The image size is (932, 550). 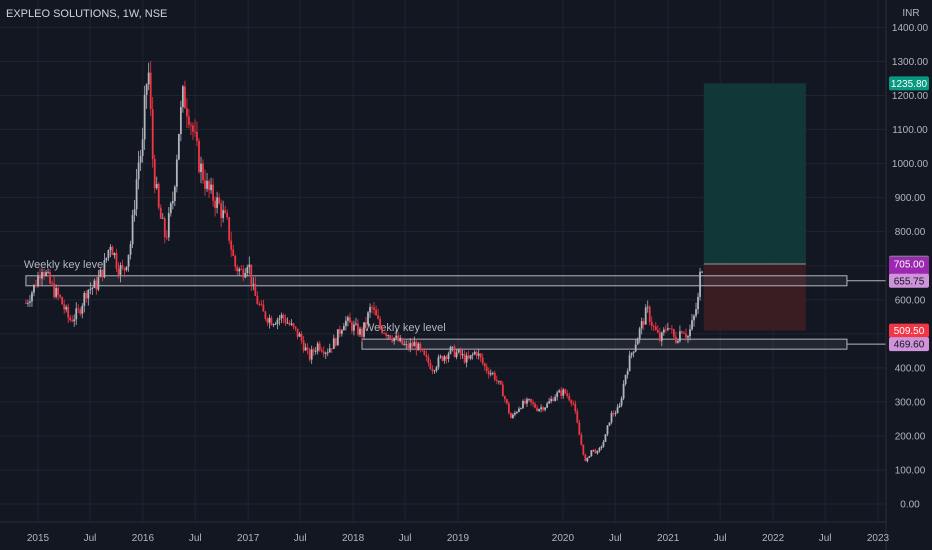 I want to click on price-label-text: 1235.80, so click(x=909, y=84).